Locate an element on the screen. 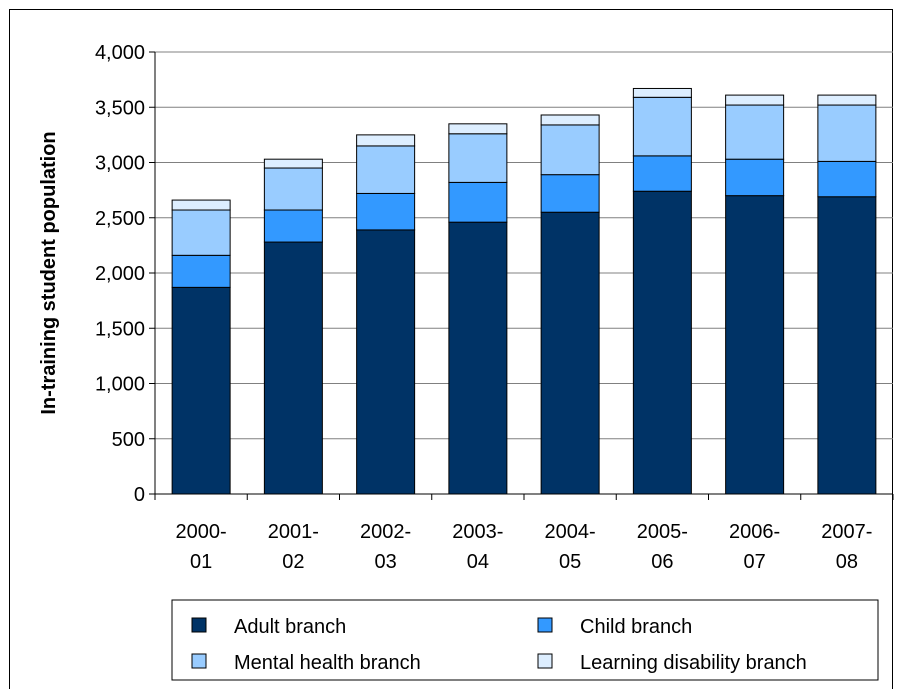 This screenshot has height=689, width=903. y-tick-label: 2,000 is located at coordinates (120, 274).